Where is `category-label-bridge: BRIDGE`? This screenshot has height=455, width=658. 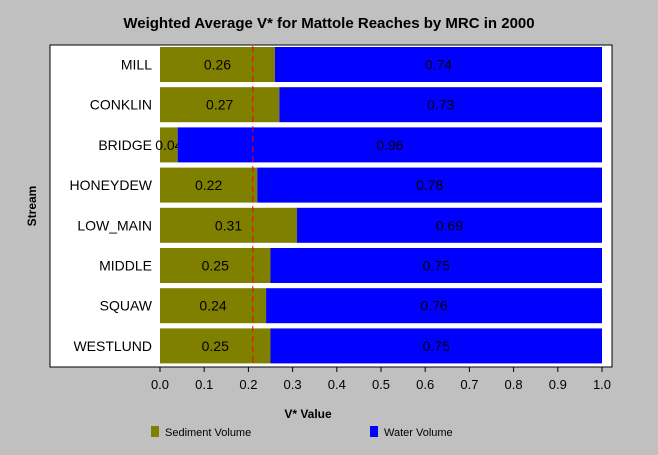 category-label-bridge: BRIDGE is located at coordinates (125, 145).